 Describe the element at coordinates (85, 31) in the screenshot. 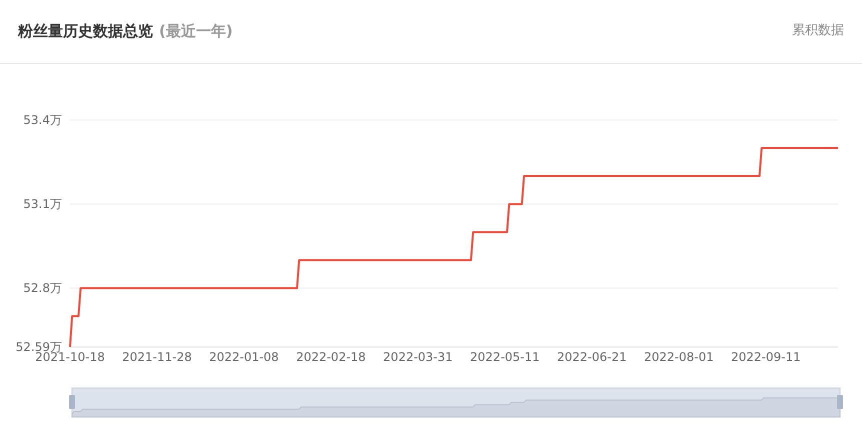

I see `chart-title: 粉丝量历史数据总览` at that location.